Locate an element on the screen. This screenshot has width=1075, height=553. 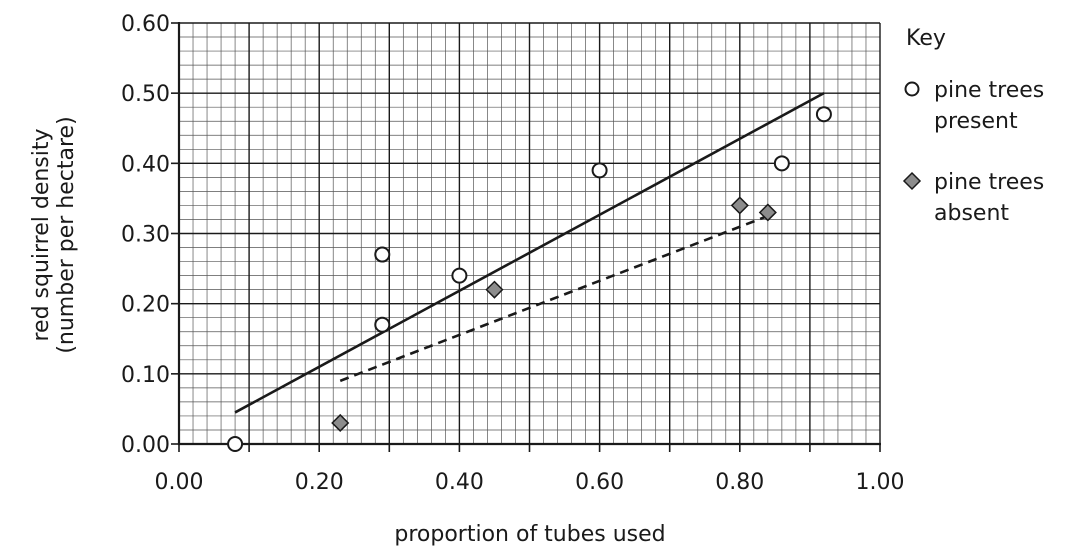
y-tick-labels: 0.00 0.10 0.20 0.30 0.40 0.50 0.60 is located at coordinates (145, 235).